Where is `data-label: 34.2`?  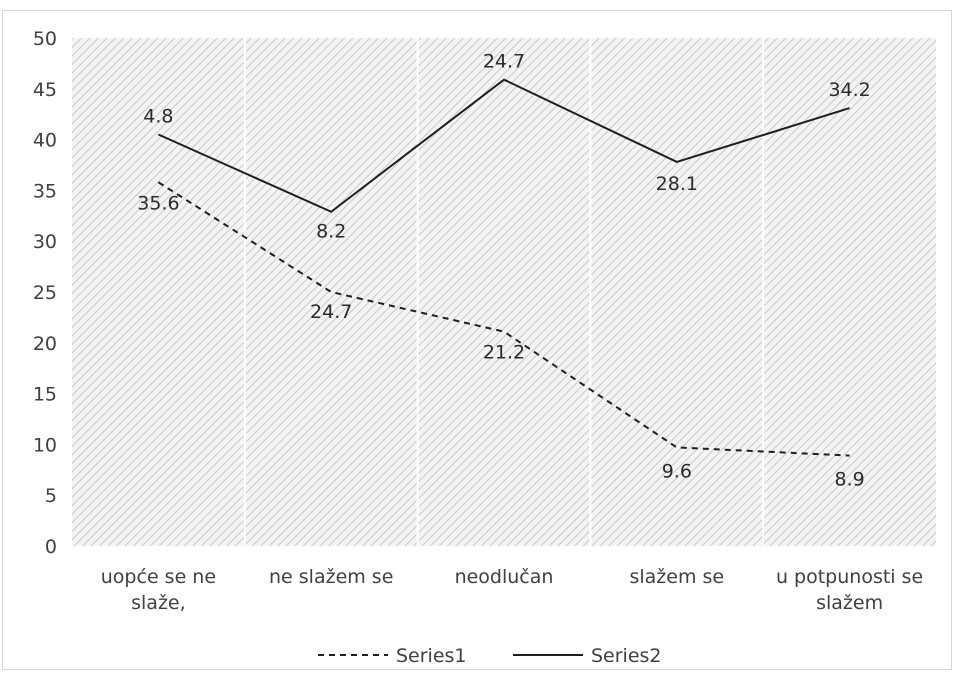
data-label: 34.2 is located at coordinates (849, 90).